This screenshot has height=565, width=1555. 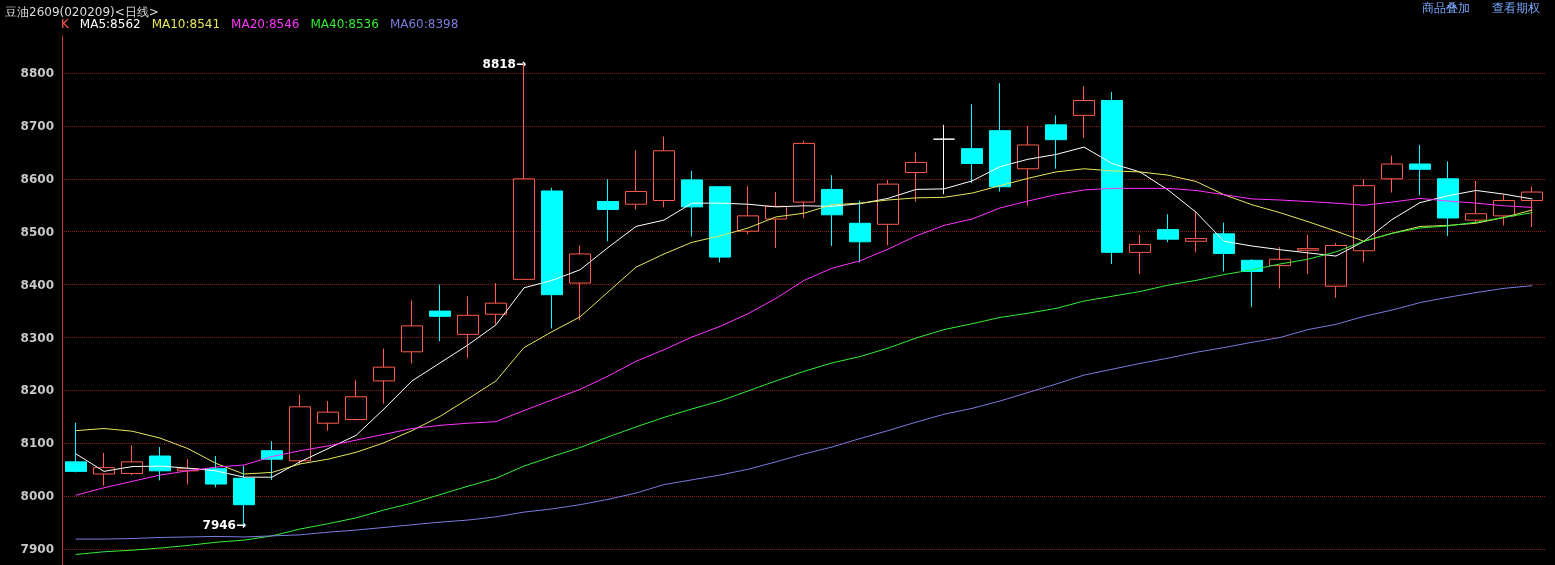 What do you see at coordinates (37, 73) in the screenshot?
I see `y-tick-label: 8800` at bounding box center [37, 73].